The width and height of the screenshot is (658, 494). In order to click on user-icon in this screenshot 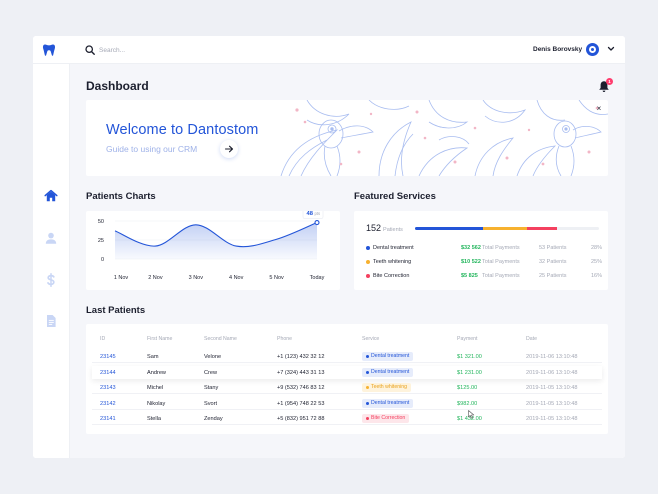, I will do `click(51, 238)`.